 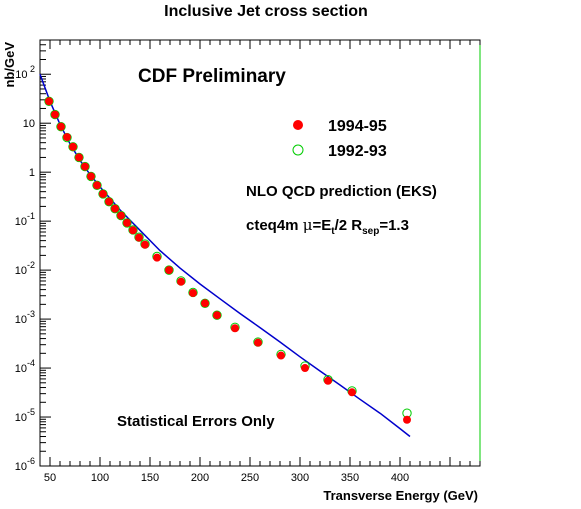 I want to click on y-axis: 10⁻⁶ 10⁻⁵ 10⁻⁴ 10⁻³ 10⁻² 10⁻¹ 1 10 10 2, so click(x=33, y=256).